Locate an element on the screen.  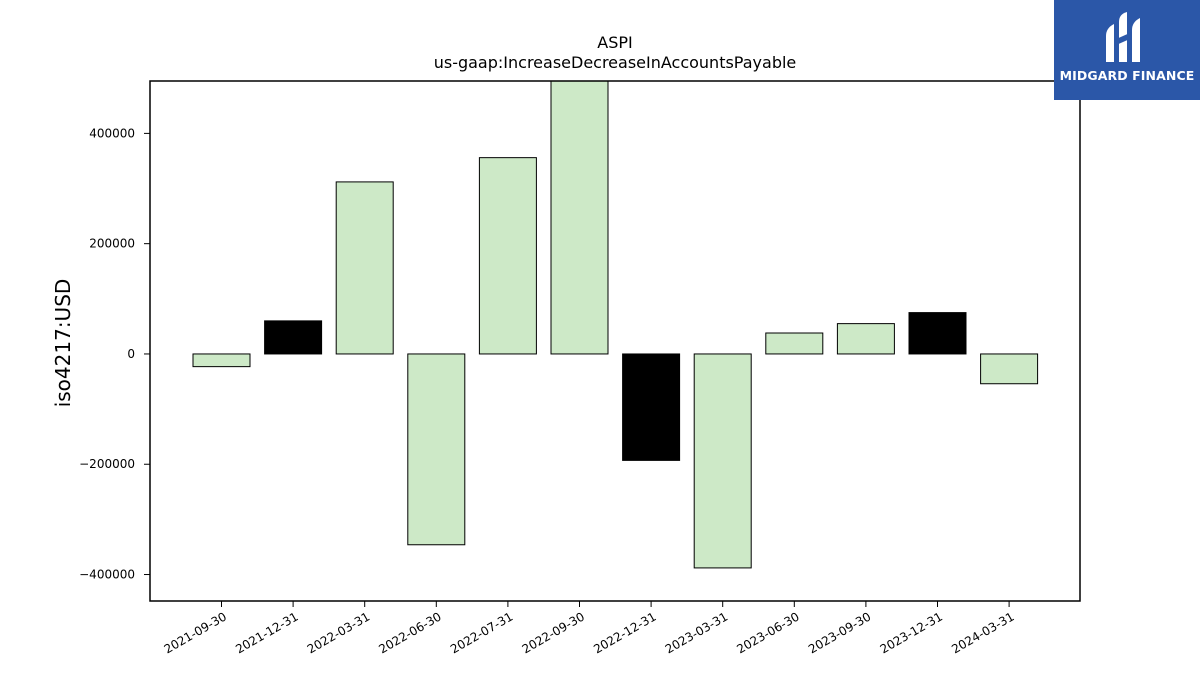
y-tick-label: 200000 is located at coordinates (112, 244).